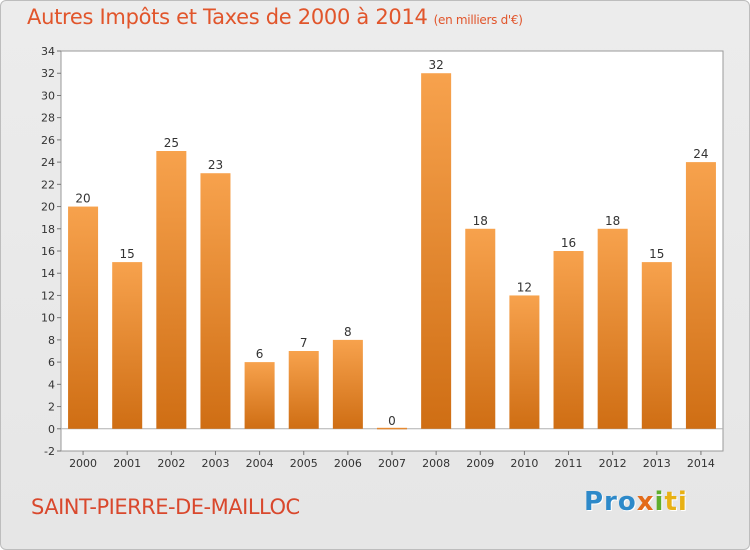  I want to click on y-tick-label: 24, so click(48, 162).